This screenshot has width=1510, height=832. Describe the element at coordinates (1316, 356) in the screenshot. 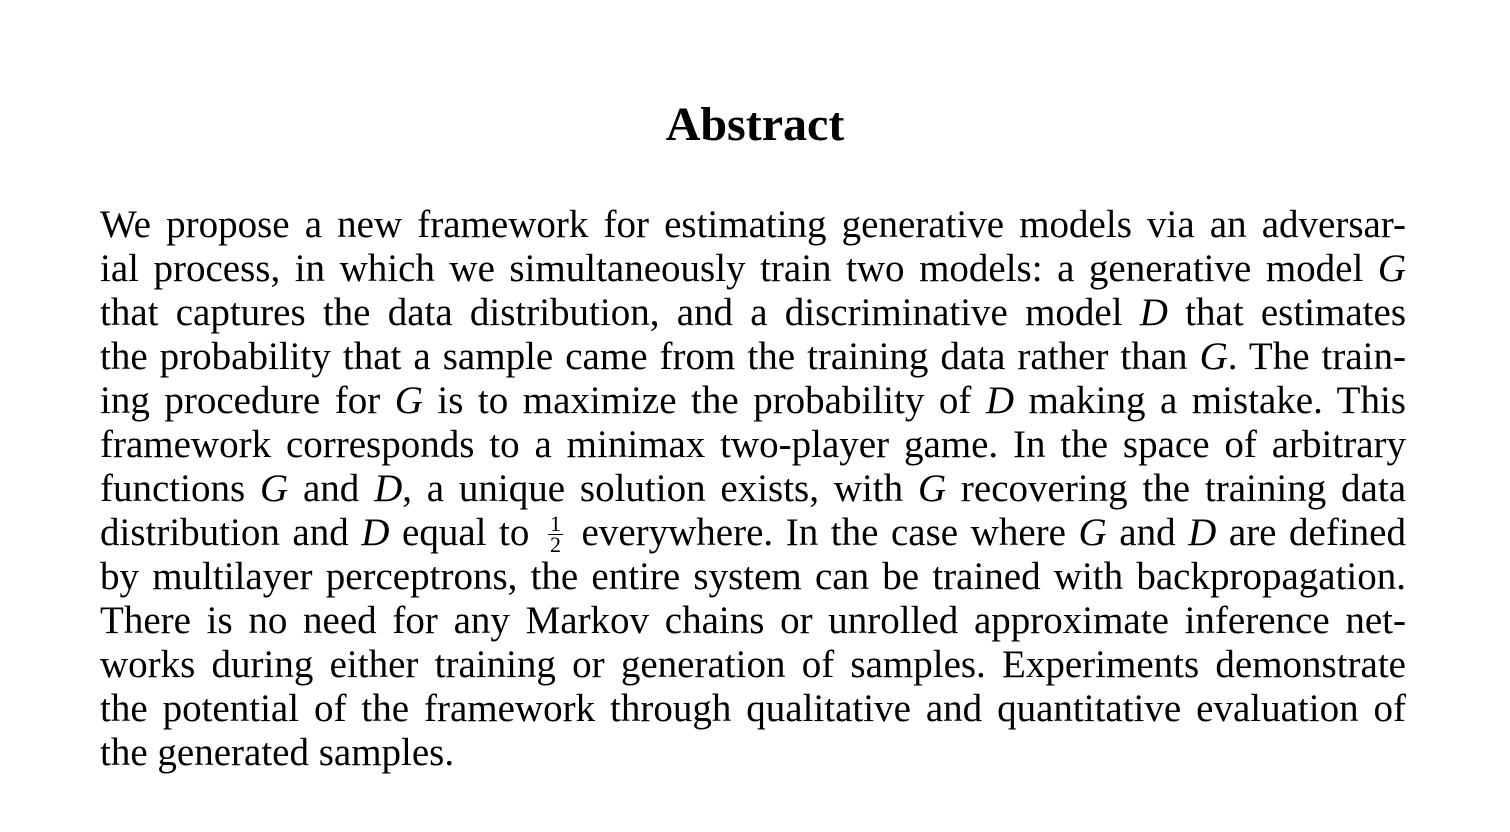

I see `text-run: . The train-` at that location.